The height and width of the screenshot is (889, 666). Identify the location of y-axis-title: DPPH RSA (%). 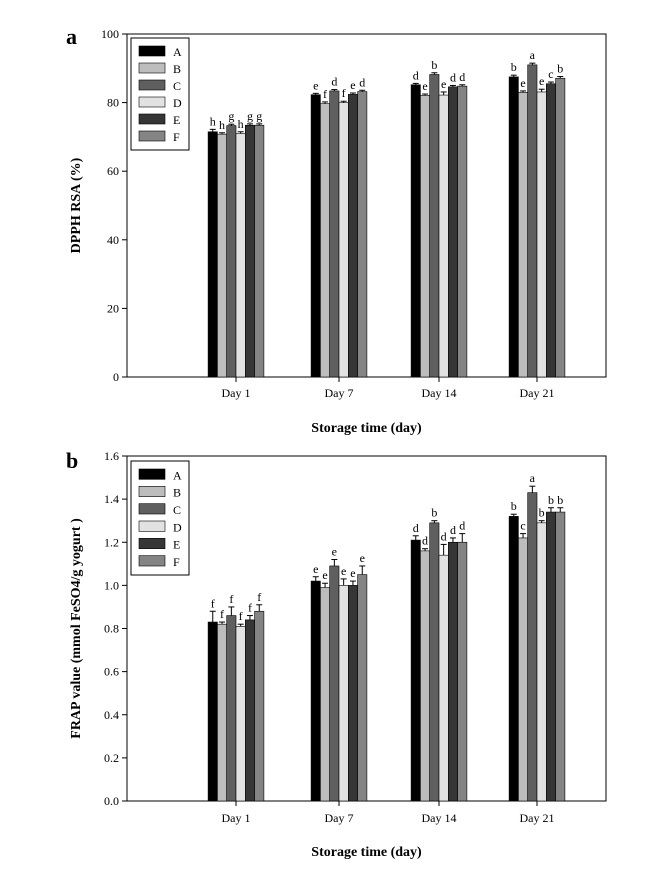
(76, 205).